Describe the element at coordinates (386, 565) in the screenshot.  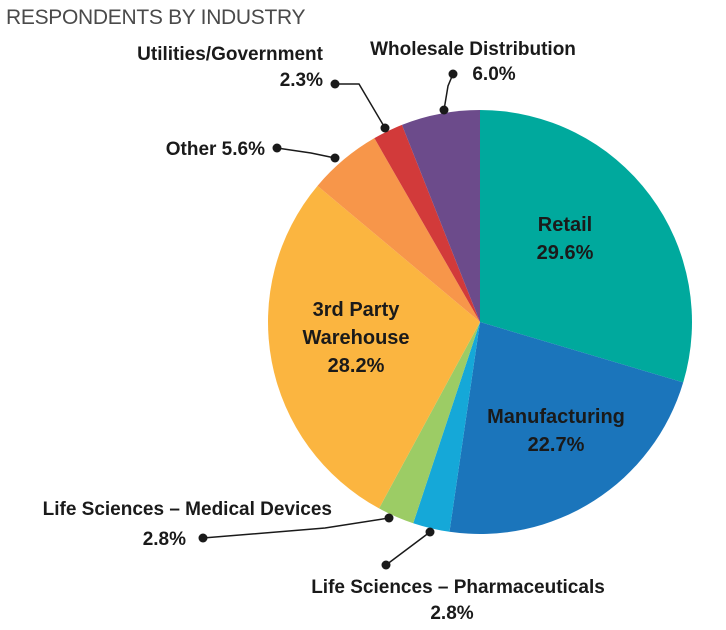
I see `leader-pharma-dot` at that location.